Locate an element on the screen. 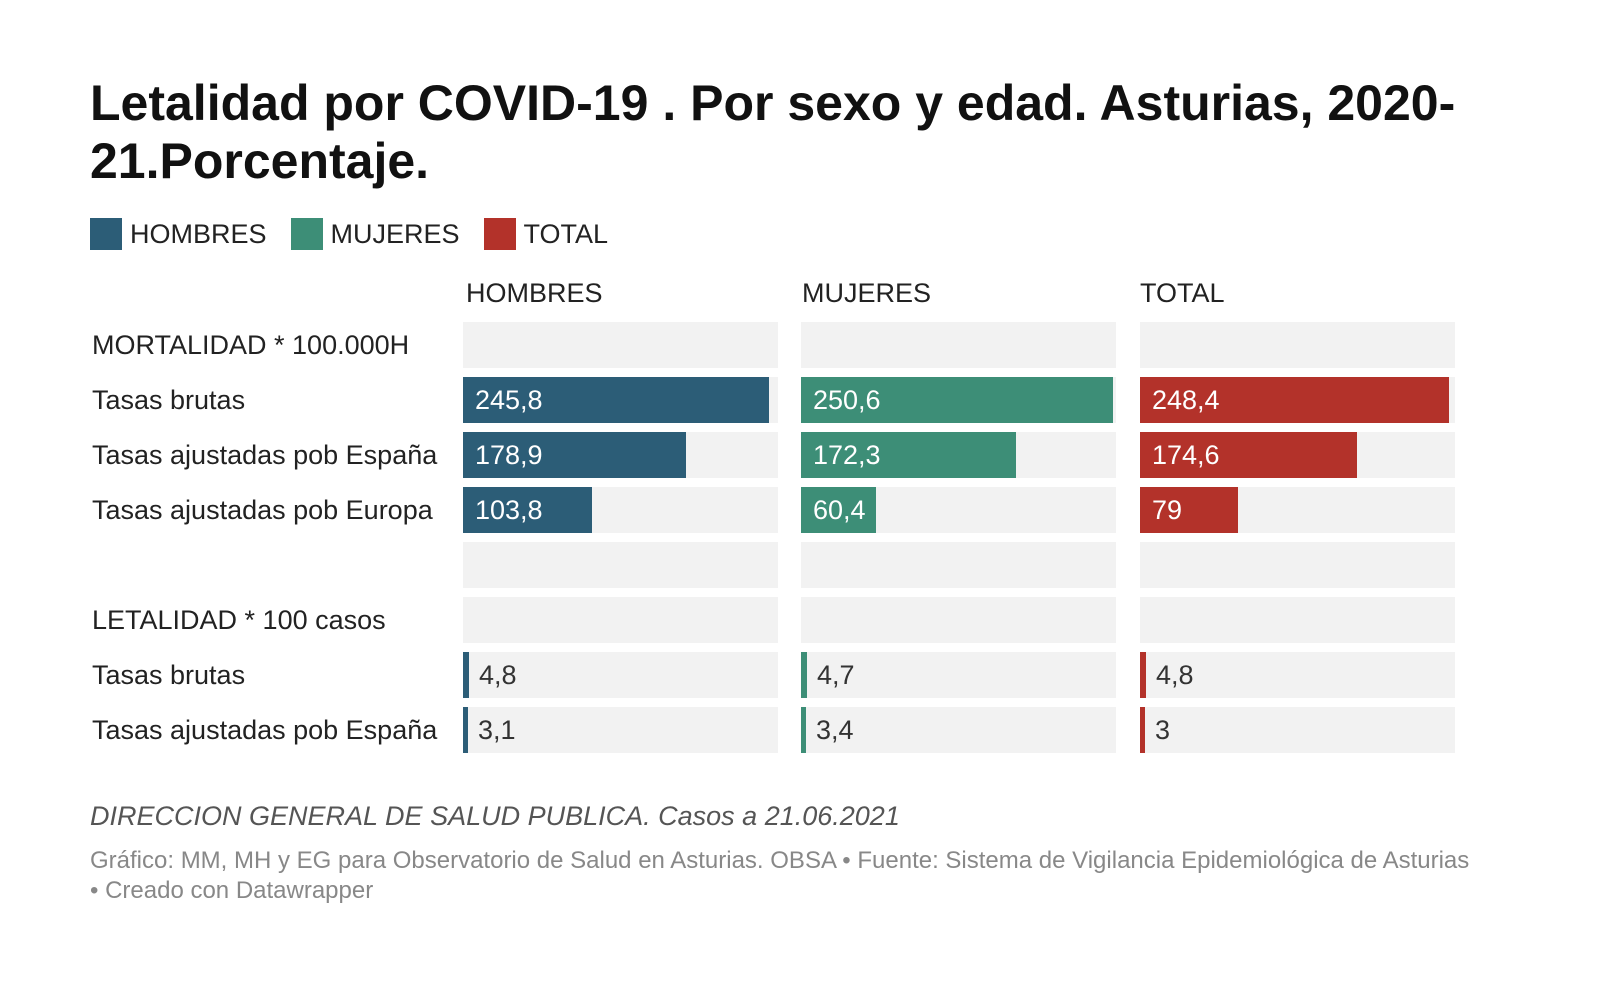 Image resolution: width=1616 pixels, height=1006 pixels. legend-label-total: TOTAL is located at coordinates (566, 233).